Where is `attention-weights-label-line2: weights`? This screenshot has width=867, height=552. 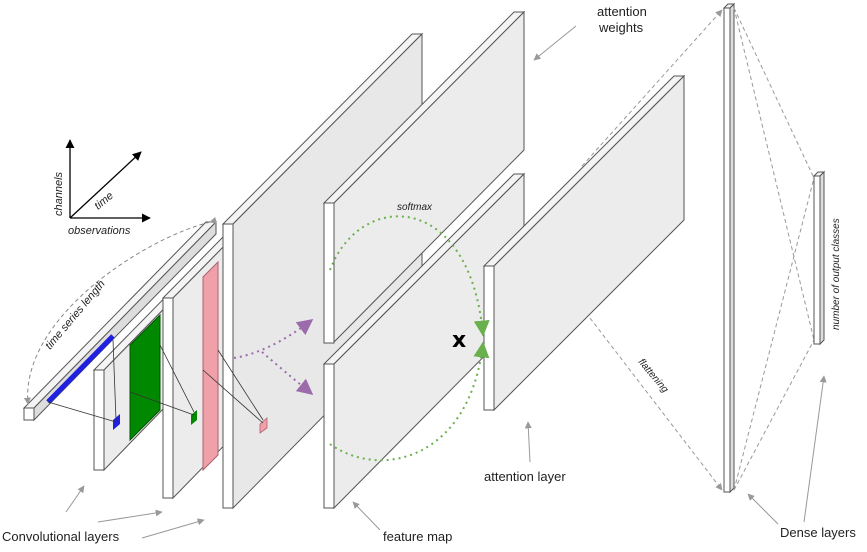 attention-weights-label-line2: weights is located at coordinates (621, 27).